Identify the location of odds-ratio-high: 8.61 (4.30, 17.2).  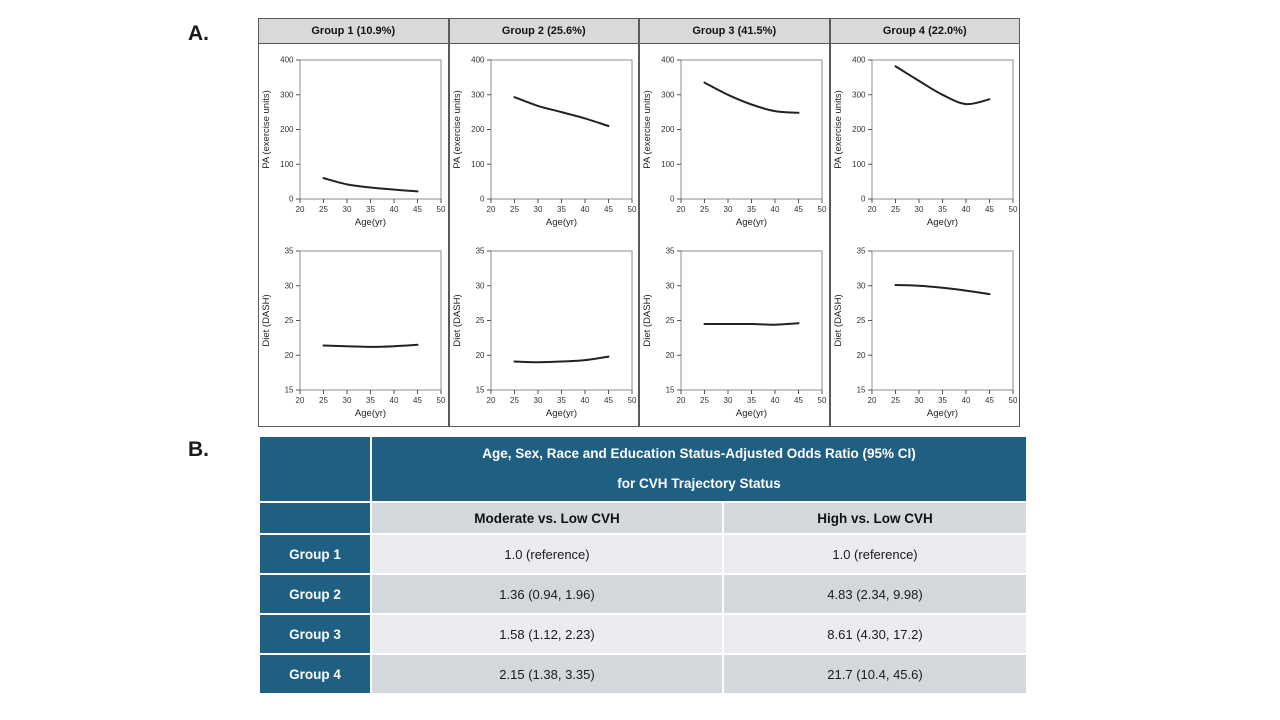
(875, 634).